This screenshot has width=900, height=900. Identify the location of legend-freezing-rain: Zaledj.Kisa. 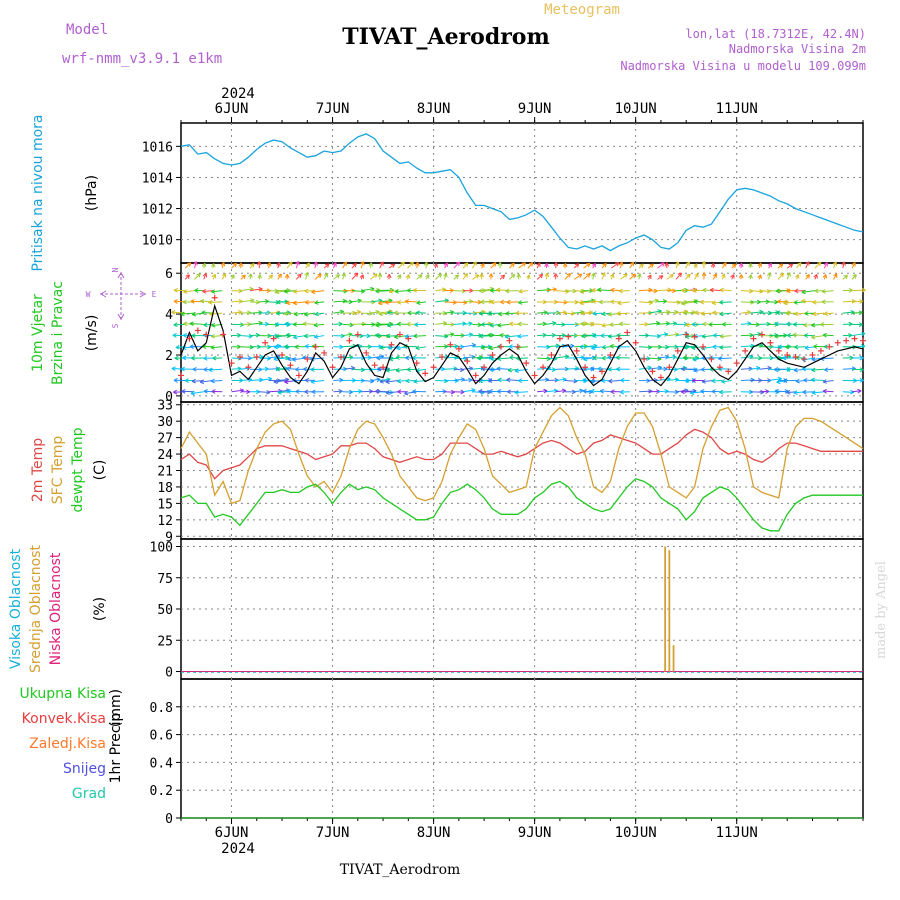
(67, 744).